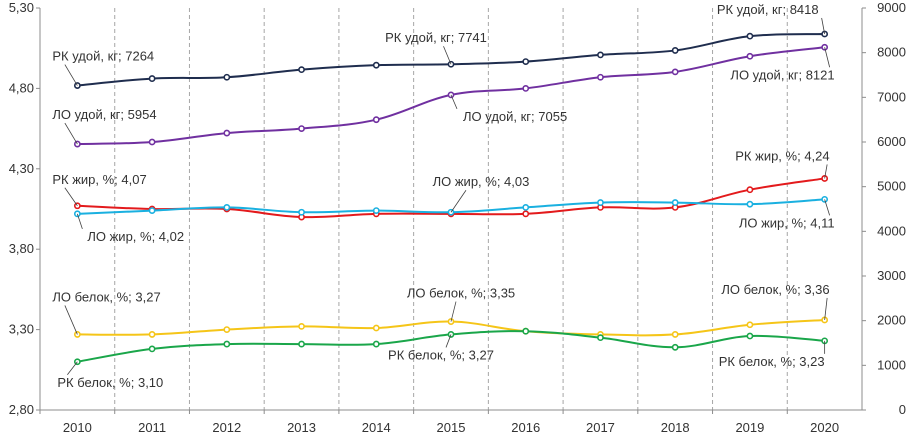 This screenshot has height=436, width=908. Describe the element at coordinates (301, 427) in the screenshot. I see `x-axis-tick-label: 2013` at that location.